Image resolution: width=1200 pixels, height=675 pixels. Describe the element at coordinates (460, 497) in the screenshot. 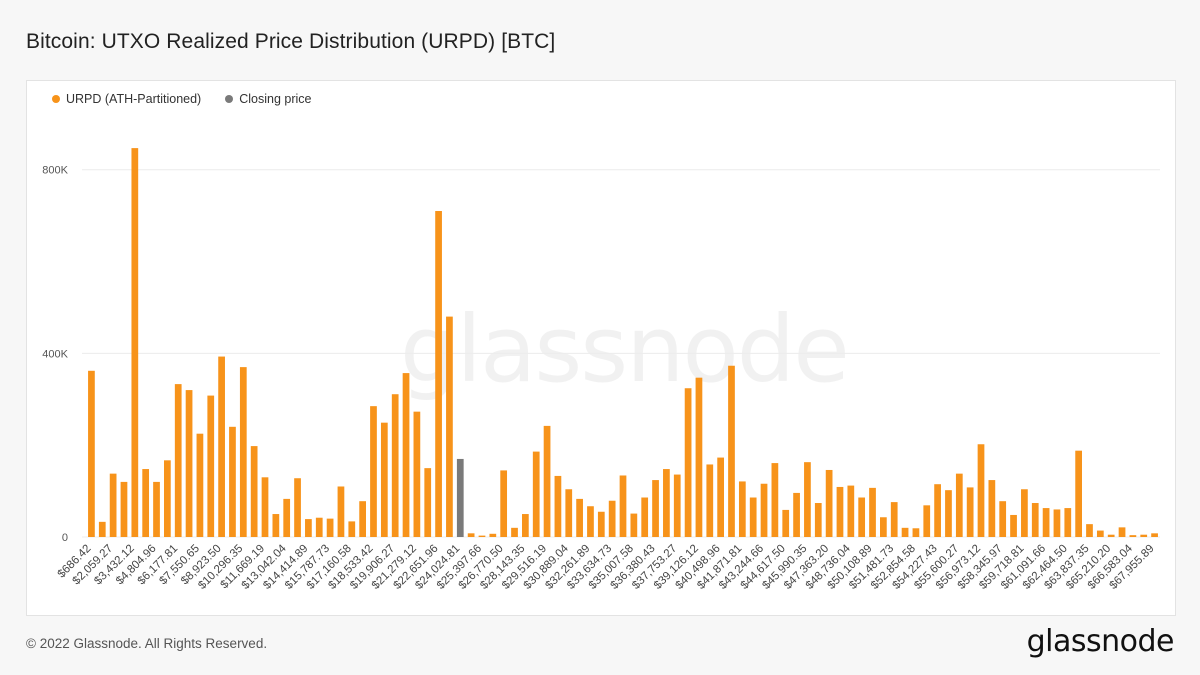

I see `closing-price-bar` at that location.